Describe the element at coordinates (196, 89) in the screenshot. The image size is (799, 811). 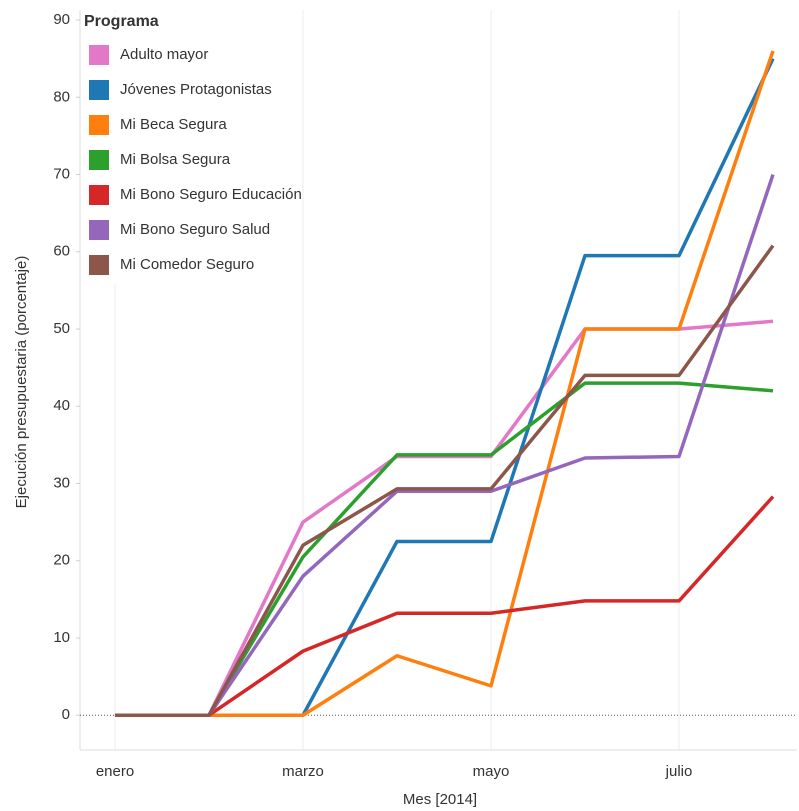
I see `legend-label: Jóvenes Protagonistas` at that location.